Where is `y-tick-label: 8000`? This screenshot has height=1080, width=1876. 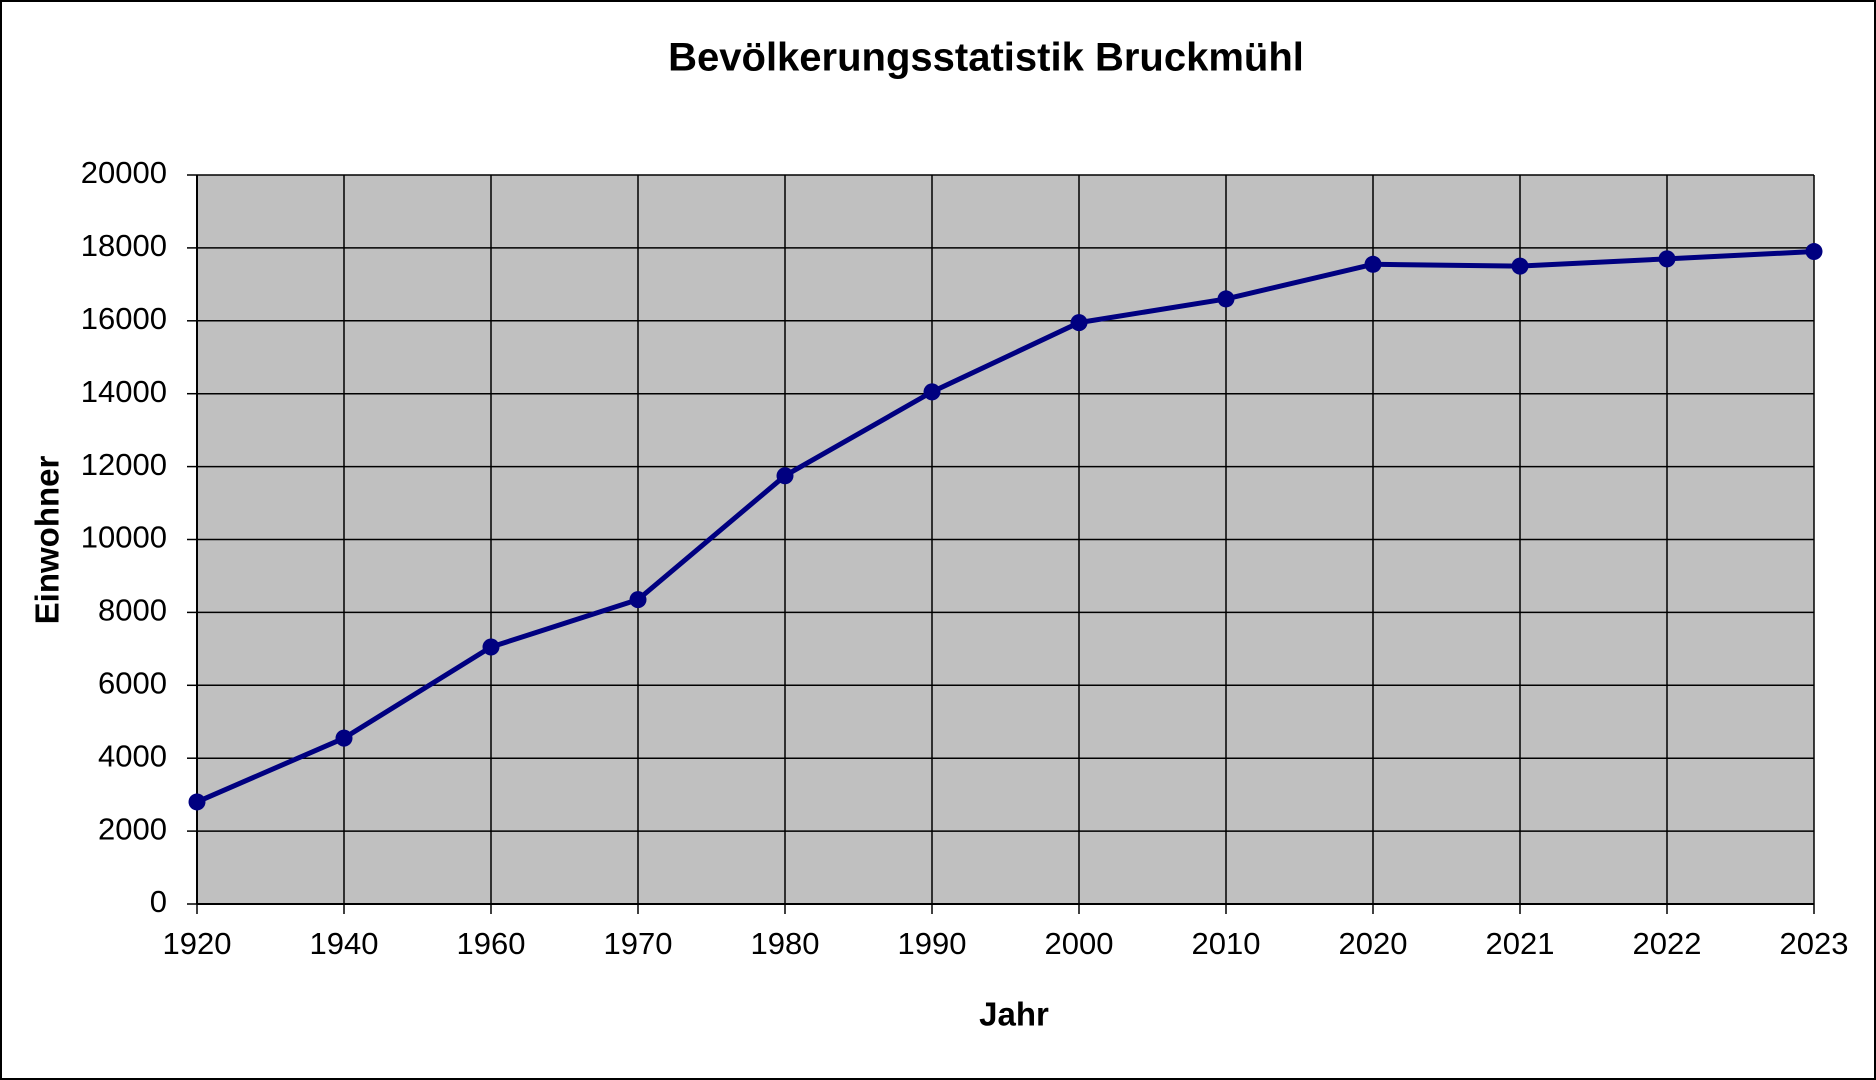 y-tick-label: 8000 is located at coordinates (132, 610).